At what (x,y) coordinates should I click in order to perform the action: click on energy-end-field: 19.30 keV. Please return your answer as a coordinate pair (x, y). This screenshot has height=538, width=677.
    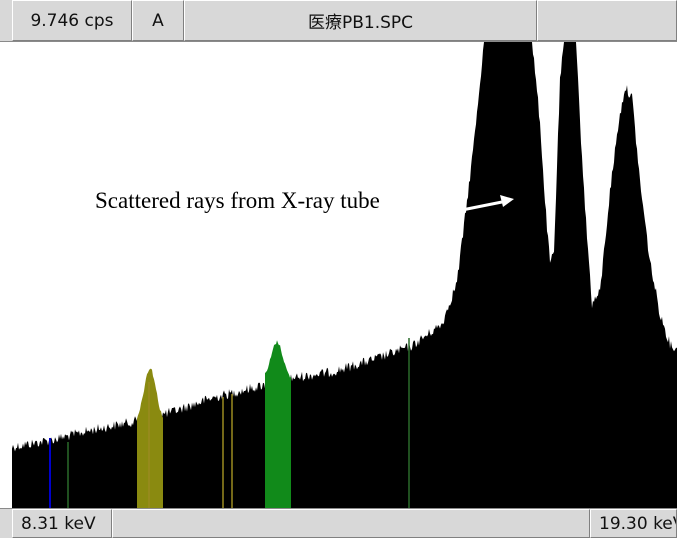
    Looking at the image, I should click on (633, 523).